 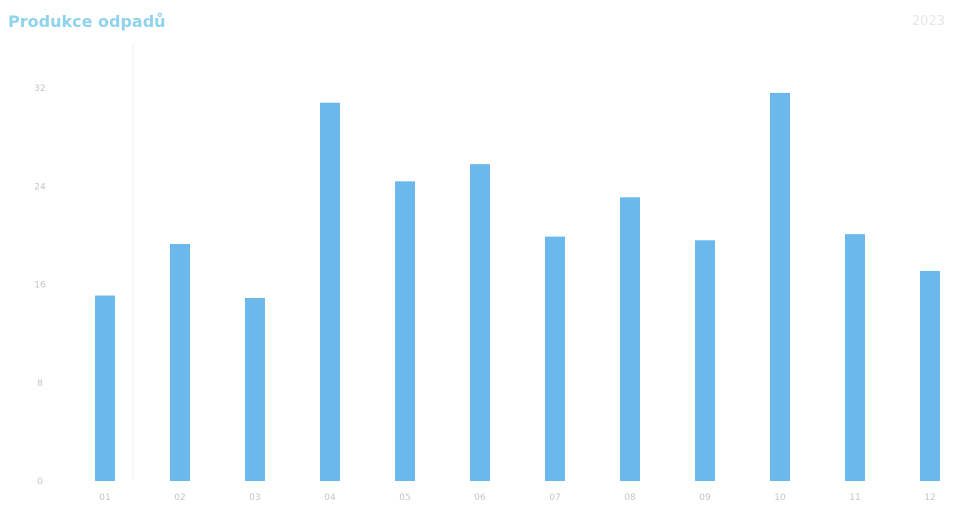 I want to click on x-tick-label: 12, so click(x=929, y=498).